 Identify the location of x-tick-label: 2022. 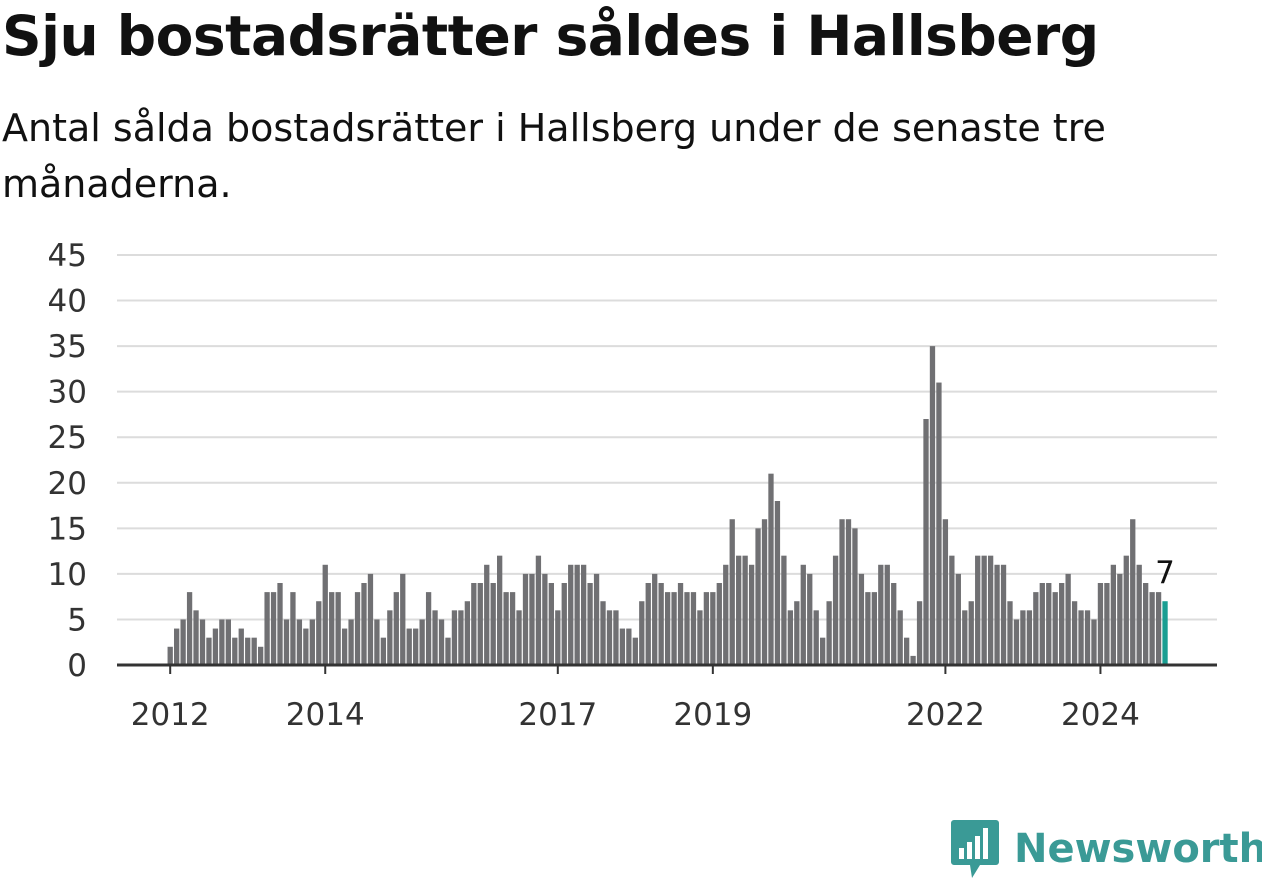
(945, 715).